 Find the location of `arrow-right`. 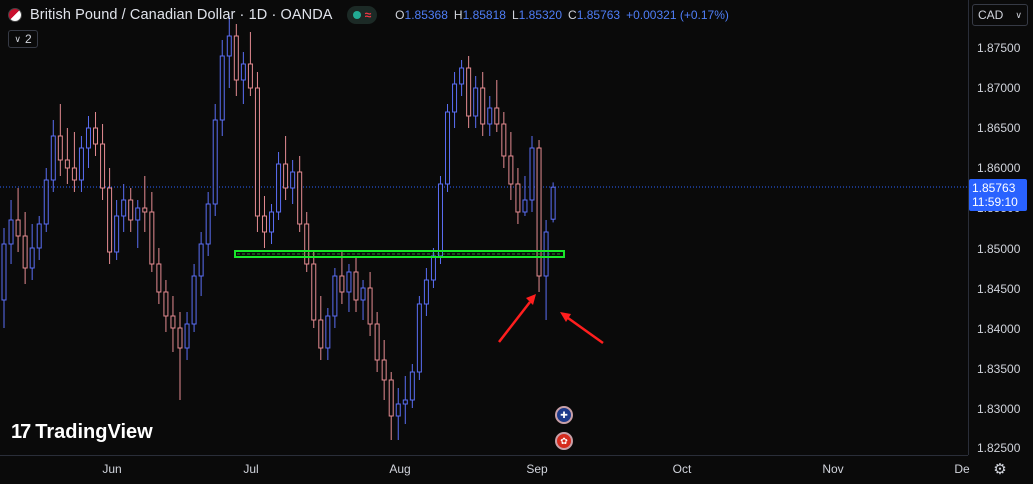

arrow-right is located at coordinates (582, 328).